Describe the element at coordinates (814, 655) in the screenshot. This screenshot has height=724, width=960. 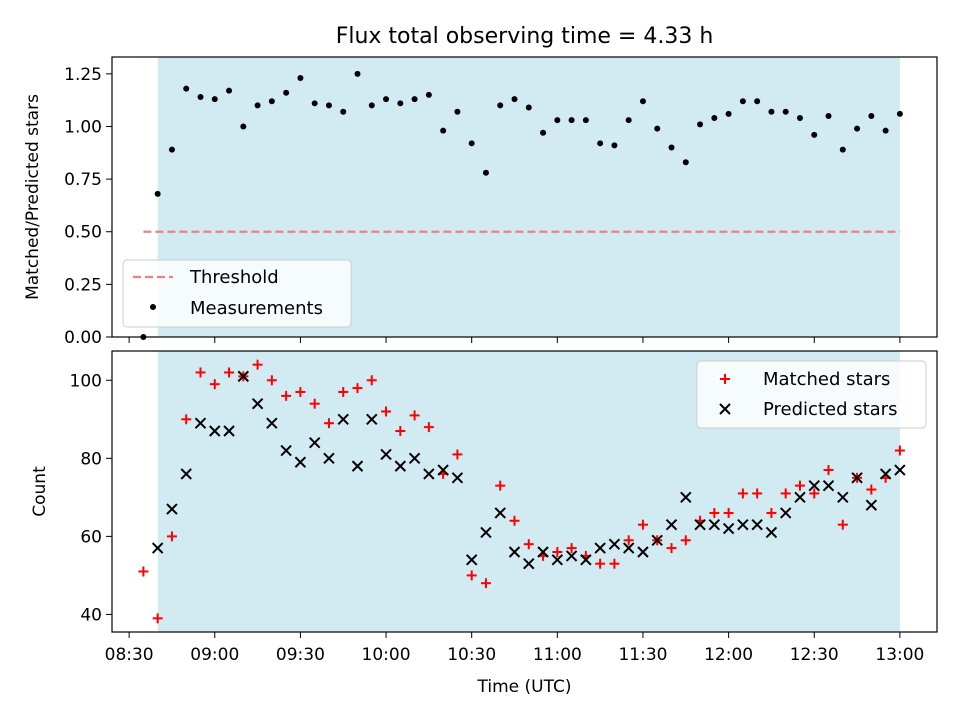
I see `x-tick-label: 12:30` at that location.